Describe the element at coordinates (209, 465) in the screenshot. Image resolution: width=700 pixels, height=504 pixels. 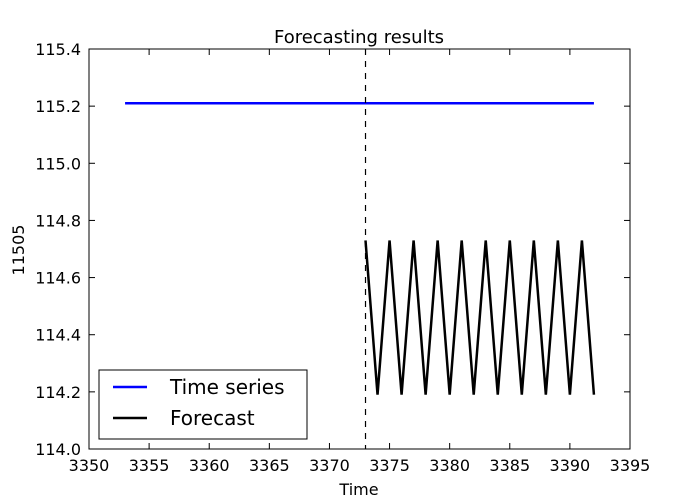
I see `x-tick-label: 3360` at that location.